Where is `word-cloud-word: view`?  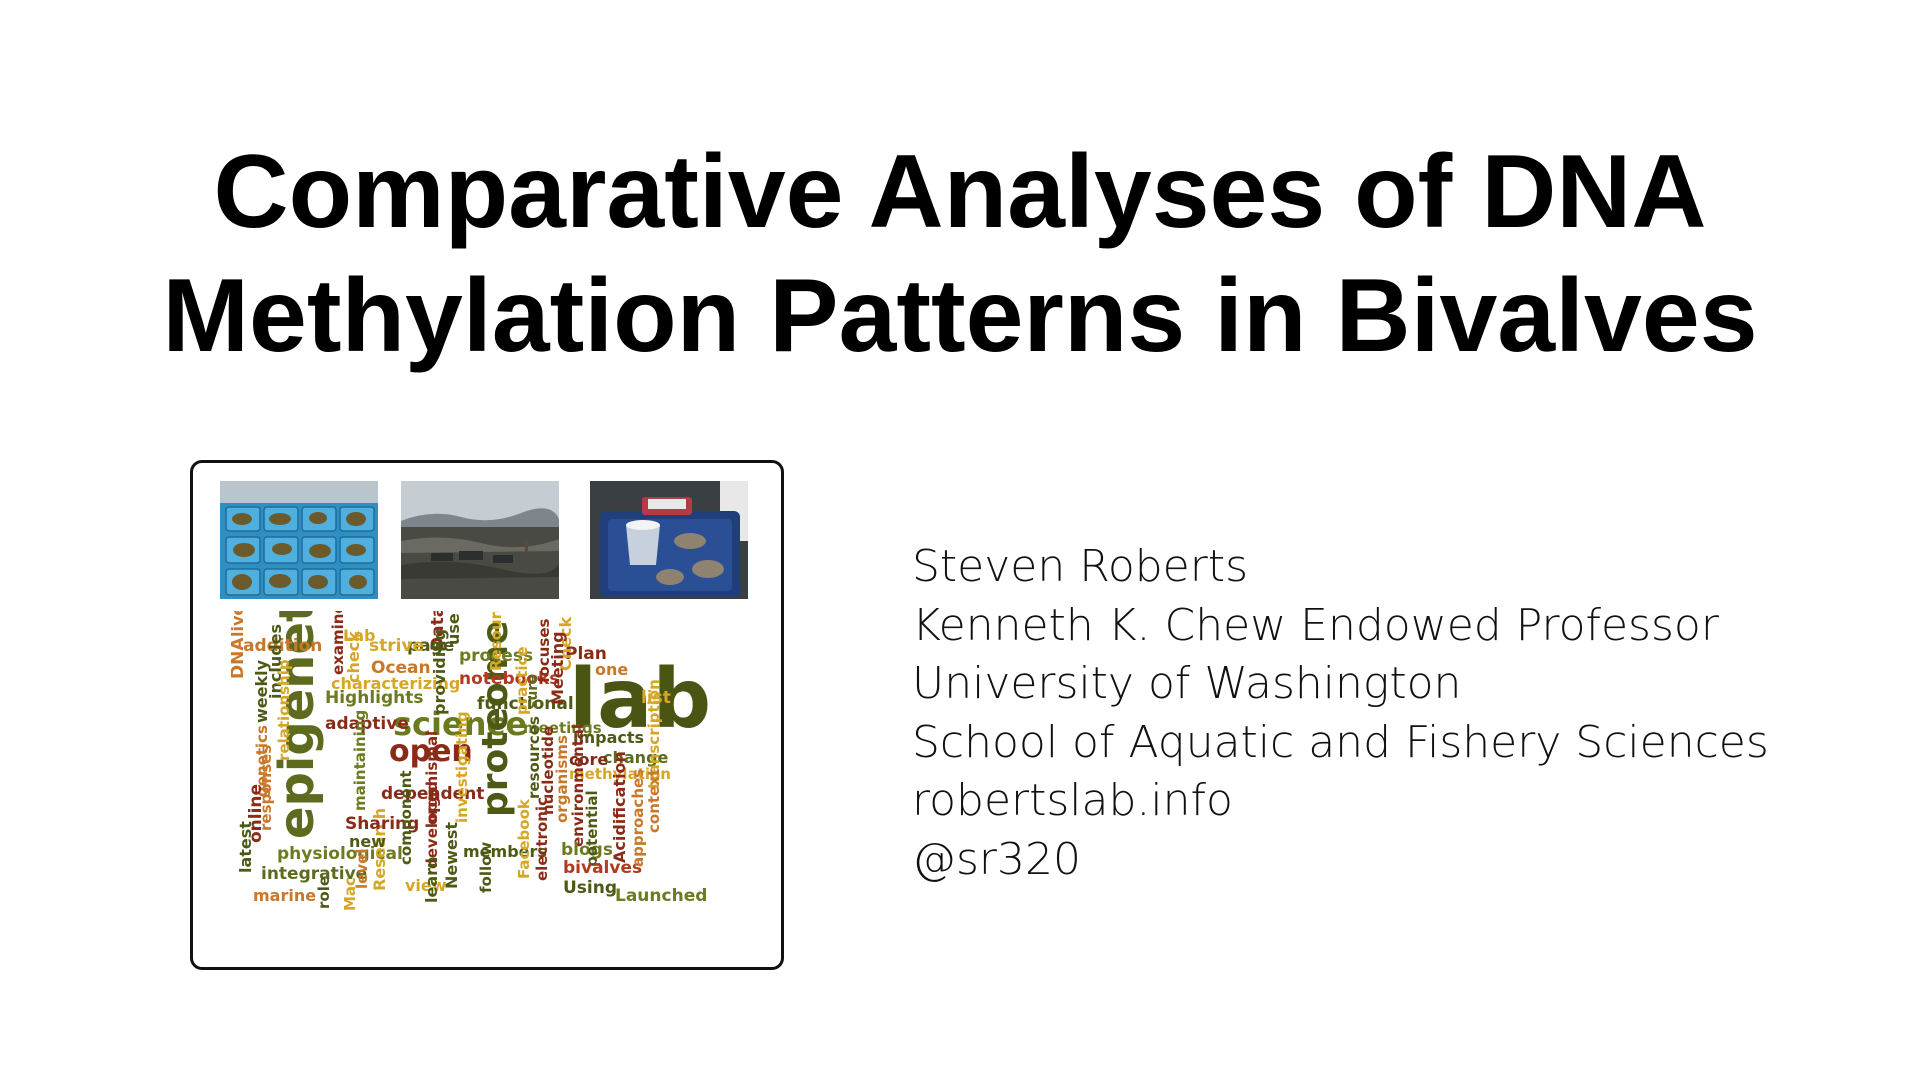 word-cloud-word: view is located at coordinates (426, 885).